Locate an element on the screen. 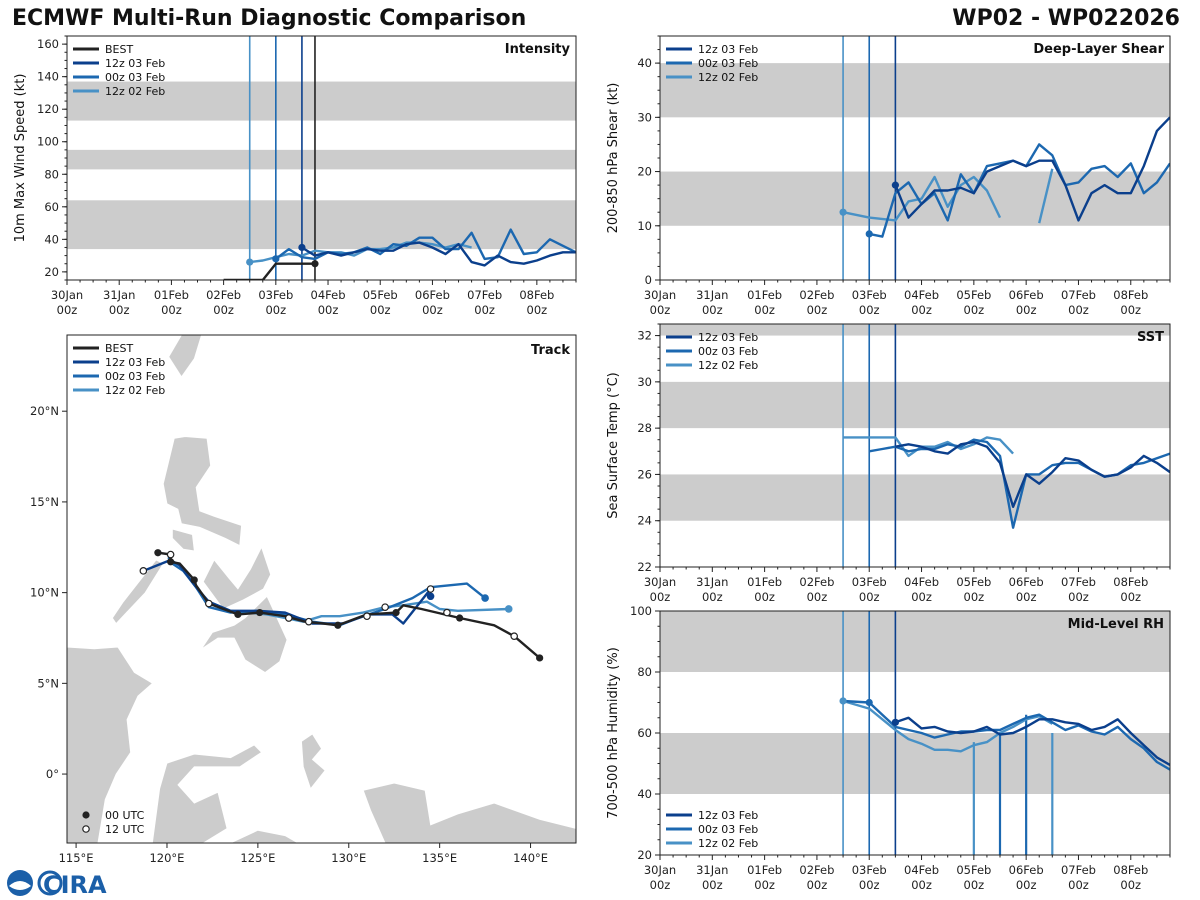 The width and height of the screenshot is (1200, 900). x-tick-label: 06Feb is located at coordinates (1026, 295).